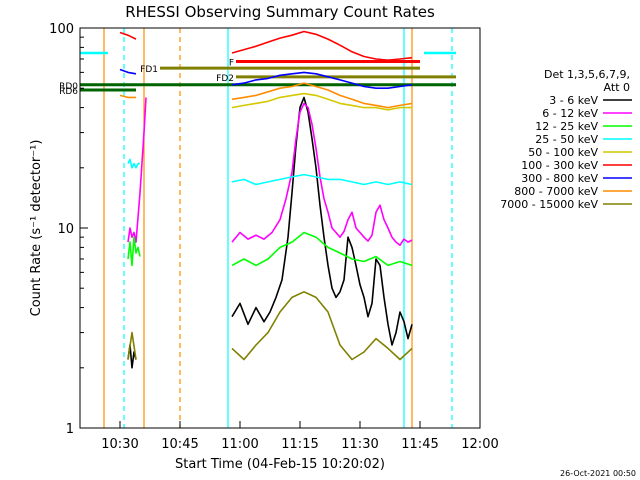  I want to click on x-tick-label-3: 11:15, so click(299, 444).